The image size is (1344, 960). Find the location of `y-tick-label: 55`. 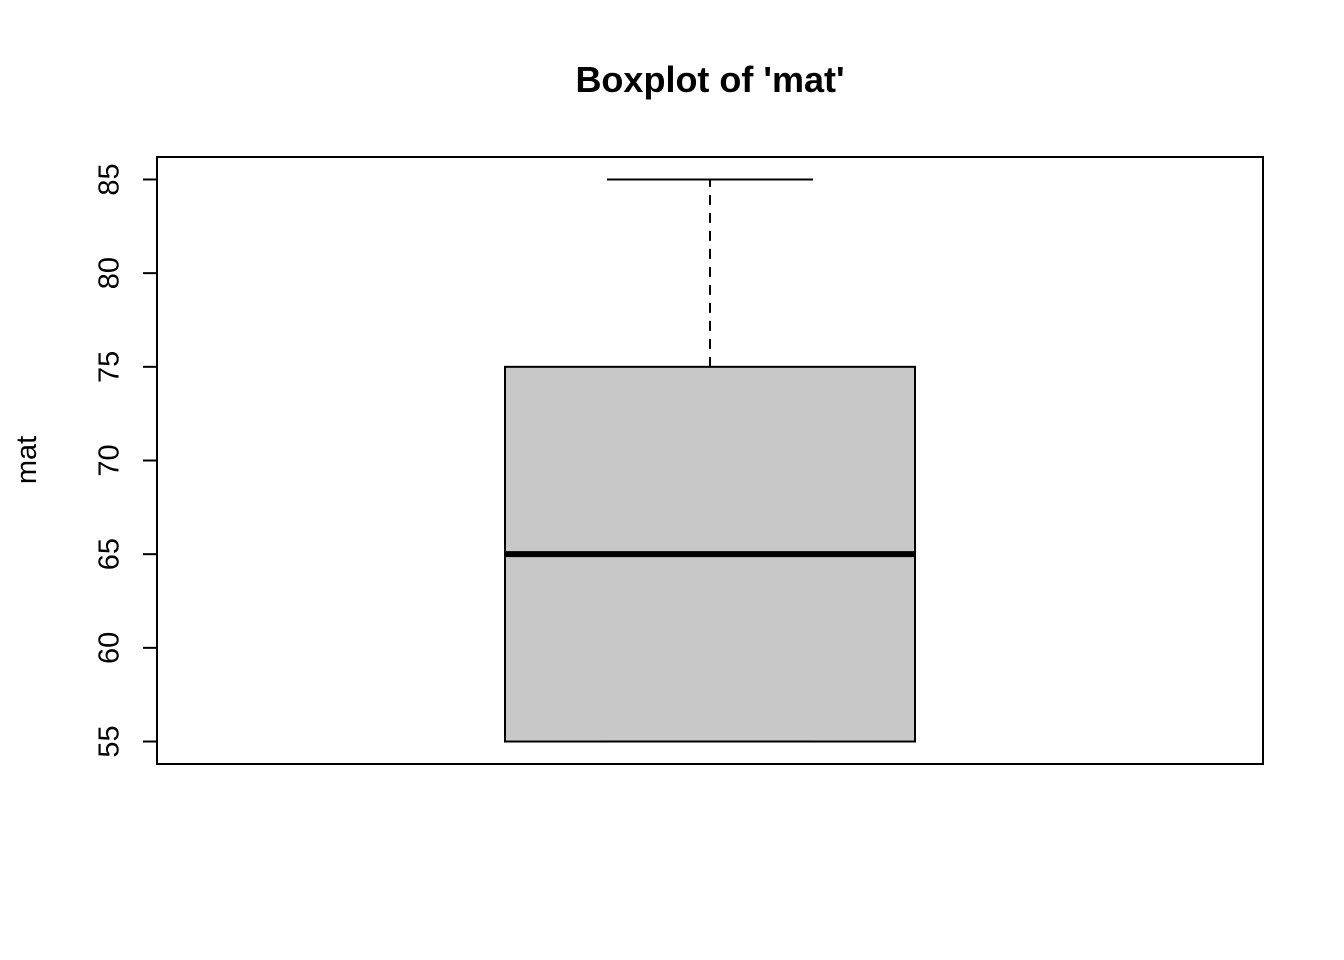

y-tick-label: 55 is located at coordinates (110, 741).